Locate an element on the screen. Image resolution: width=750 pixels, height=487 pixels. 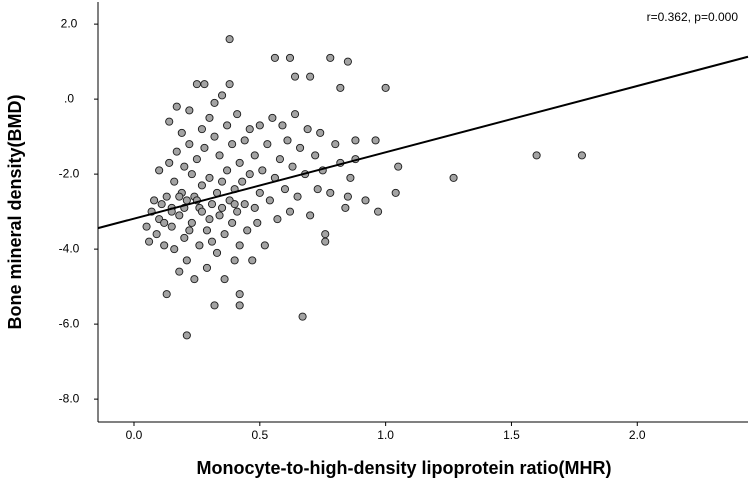
y-tick-label: .0 is located at coordinates (69, 98).